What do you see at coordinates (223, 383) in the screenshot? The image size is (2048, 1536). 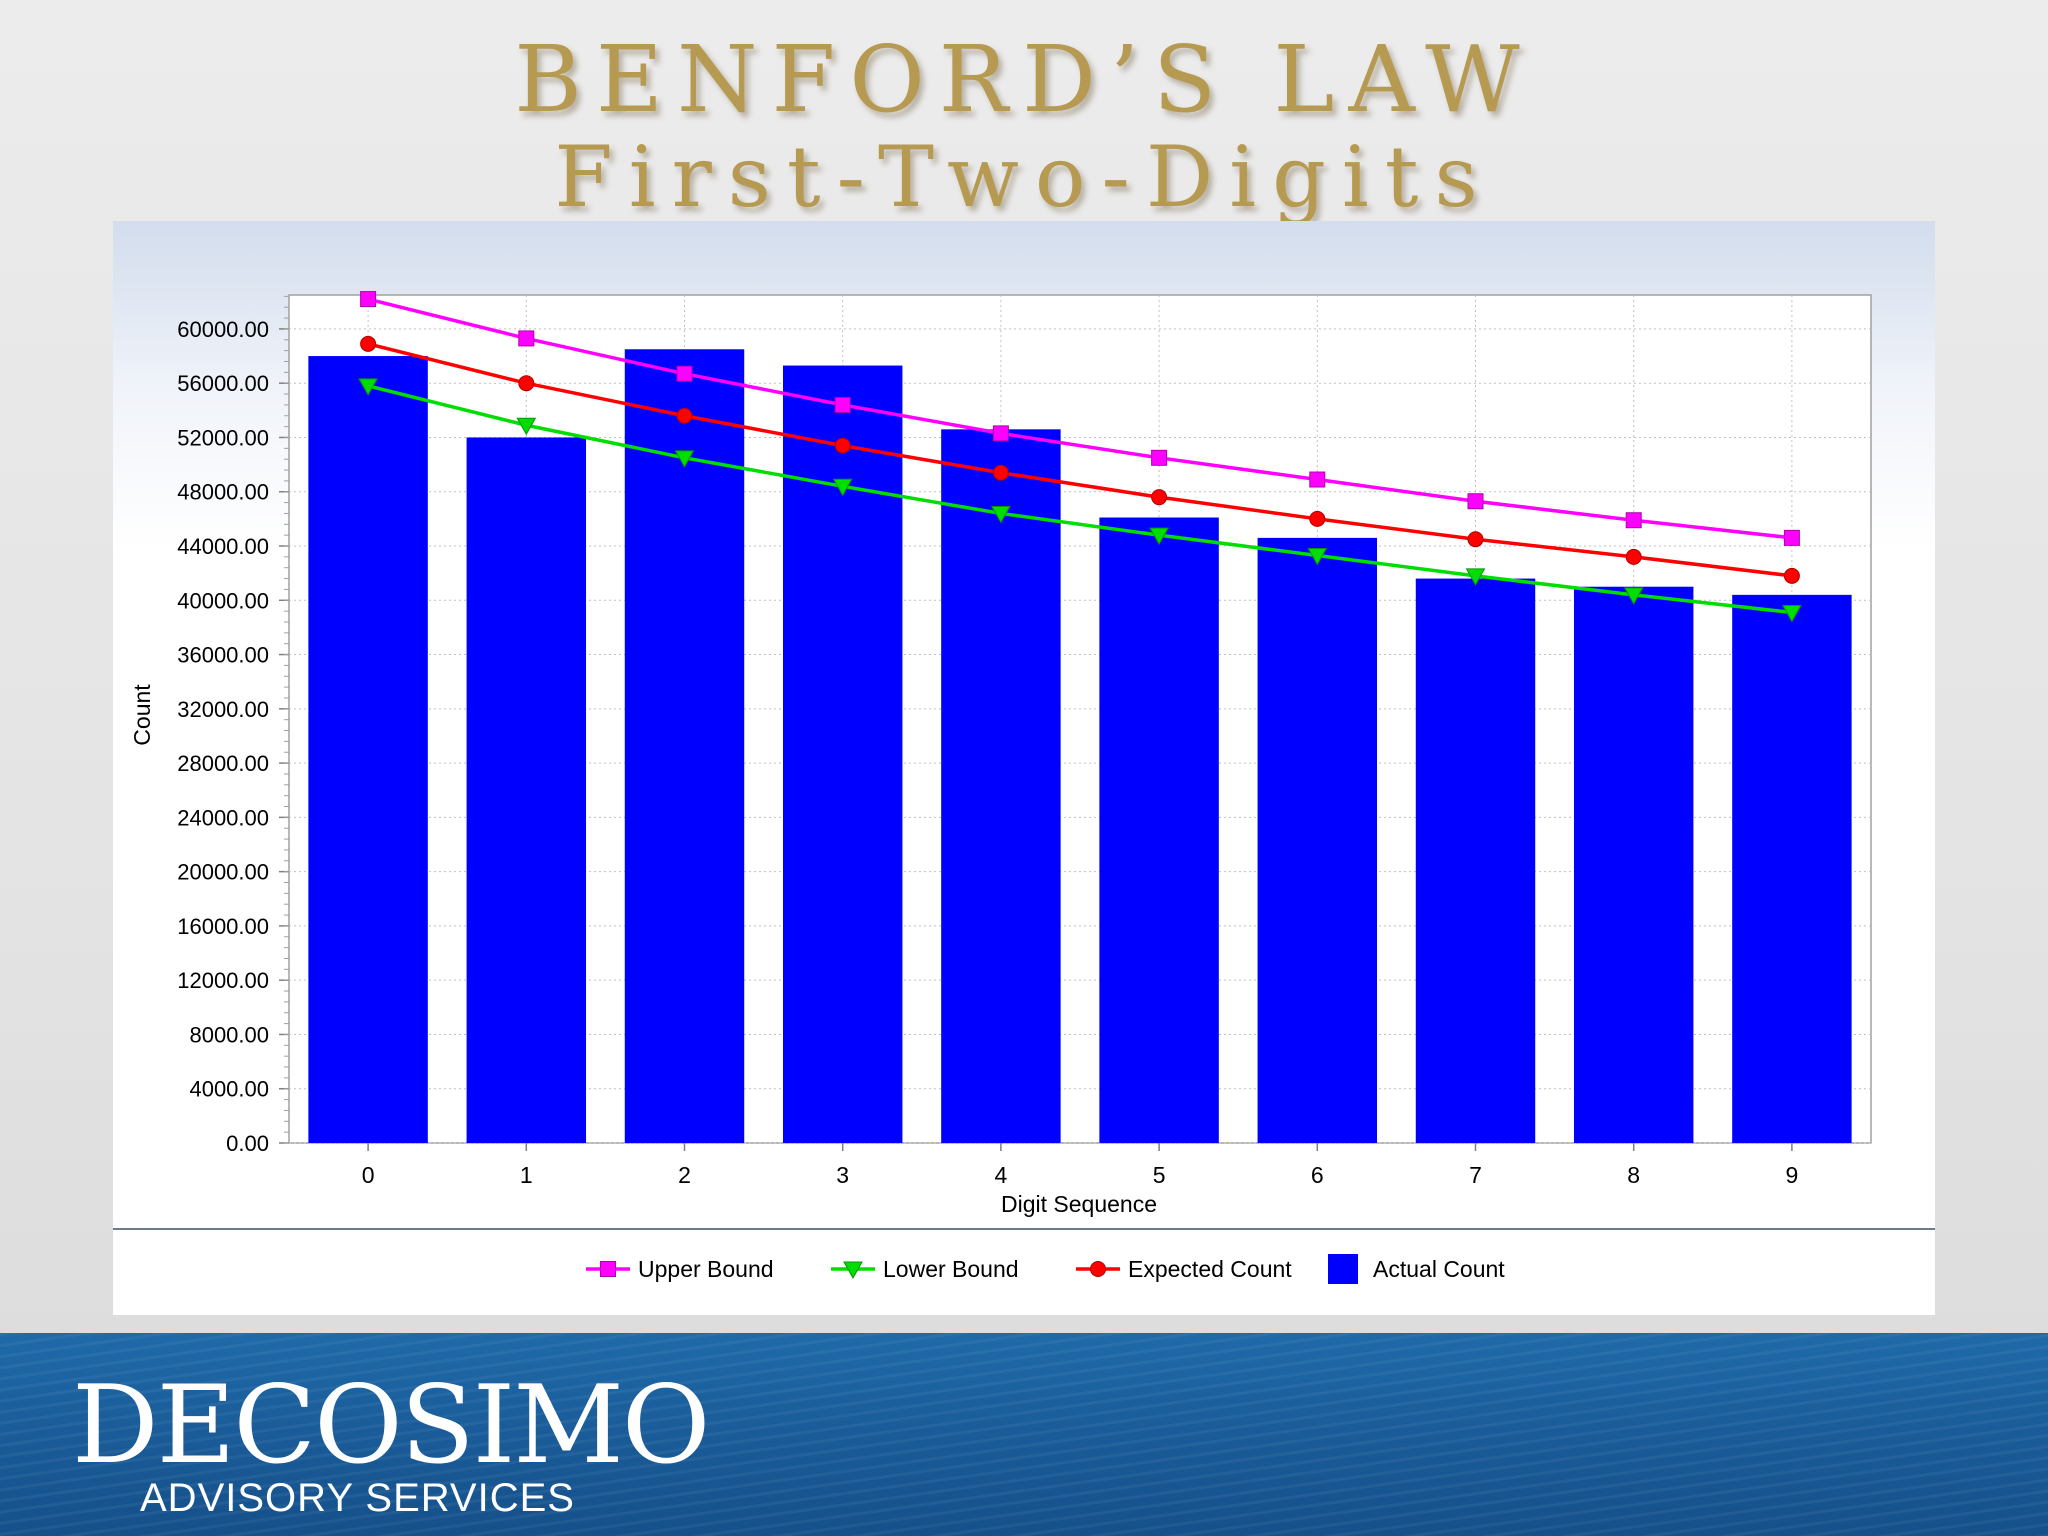 I see `y-tick-label: 56000.00` at bounding box center [223, 383].